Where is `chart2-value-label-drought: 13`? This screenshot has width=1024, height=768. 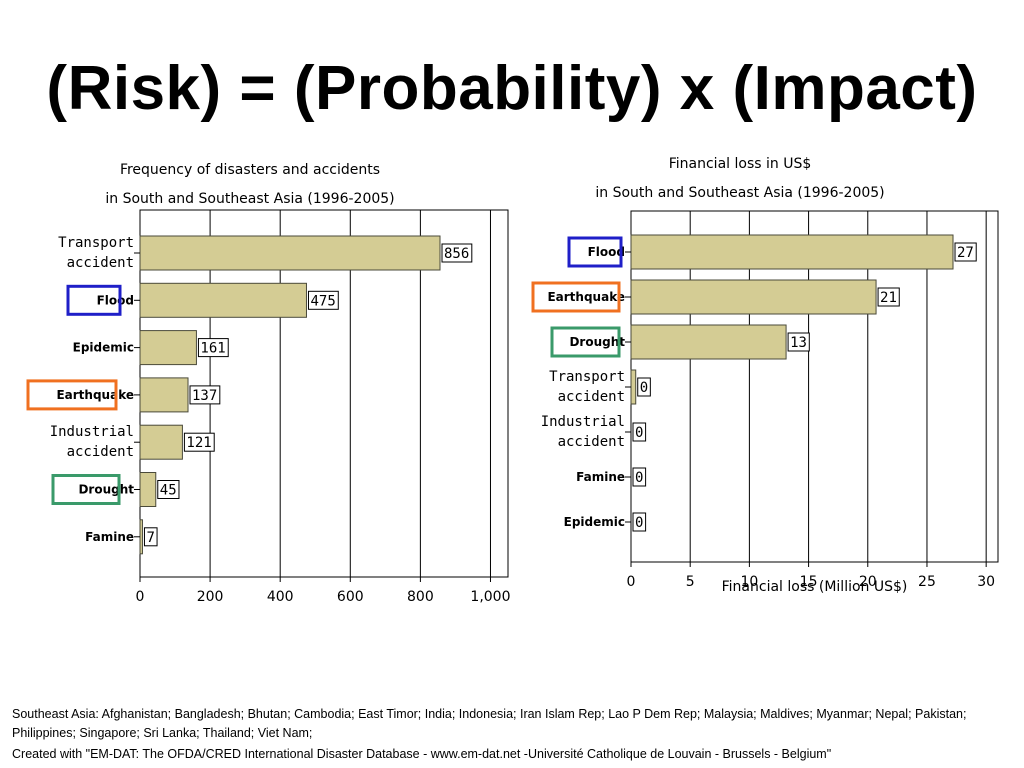 chart2-value-label-drought: 13 is located at coordinates (798, 343).